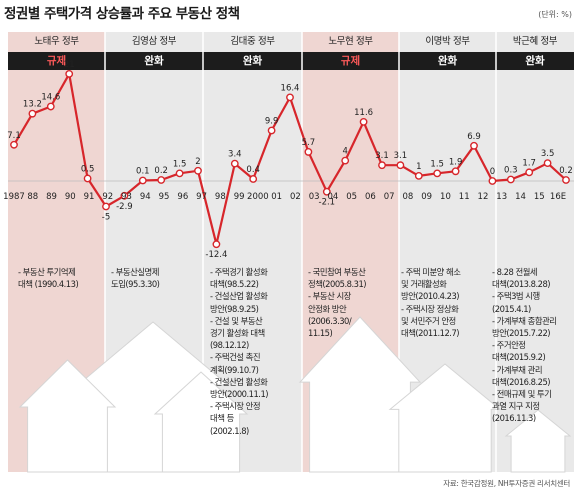 The image size is (580, 493). Describe the element at coordinates (164, 197) in the screenshot. I see `x-tick-label: 95` at that location.